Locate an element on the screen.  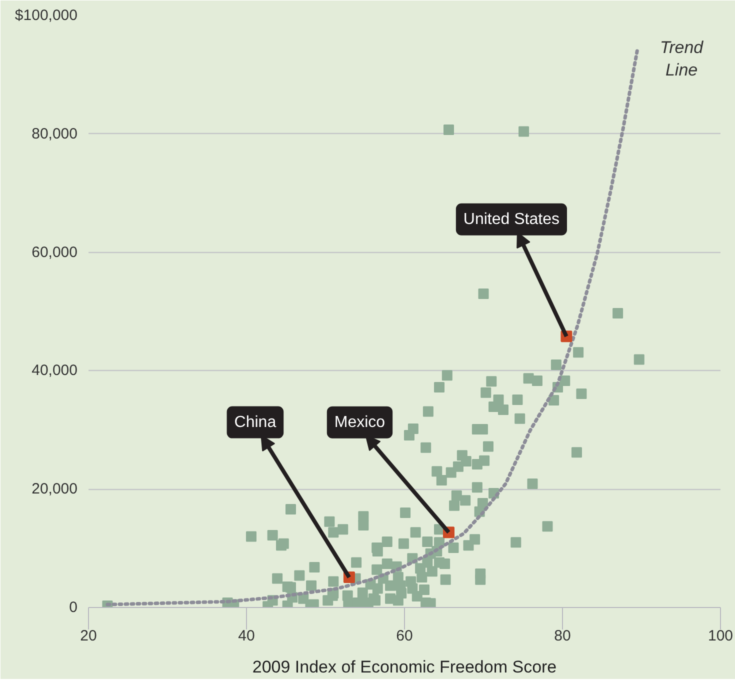
y-tick-label: 20,000 is located at coordinates (55, 489).